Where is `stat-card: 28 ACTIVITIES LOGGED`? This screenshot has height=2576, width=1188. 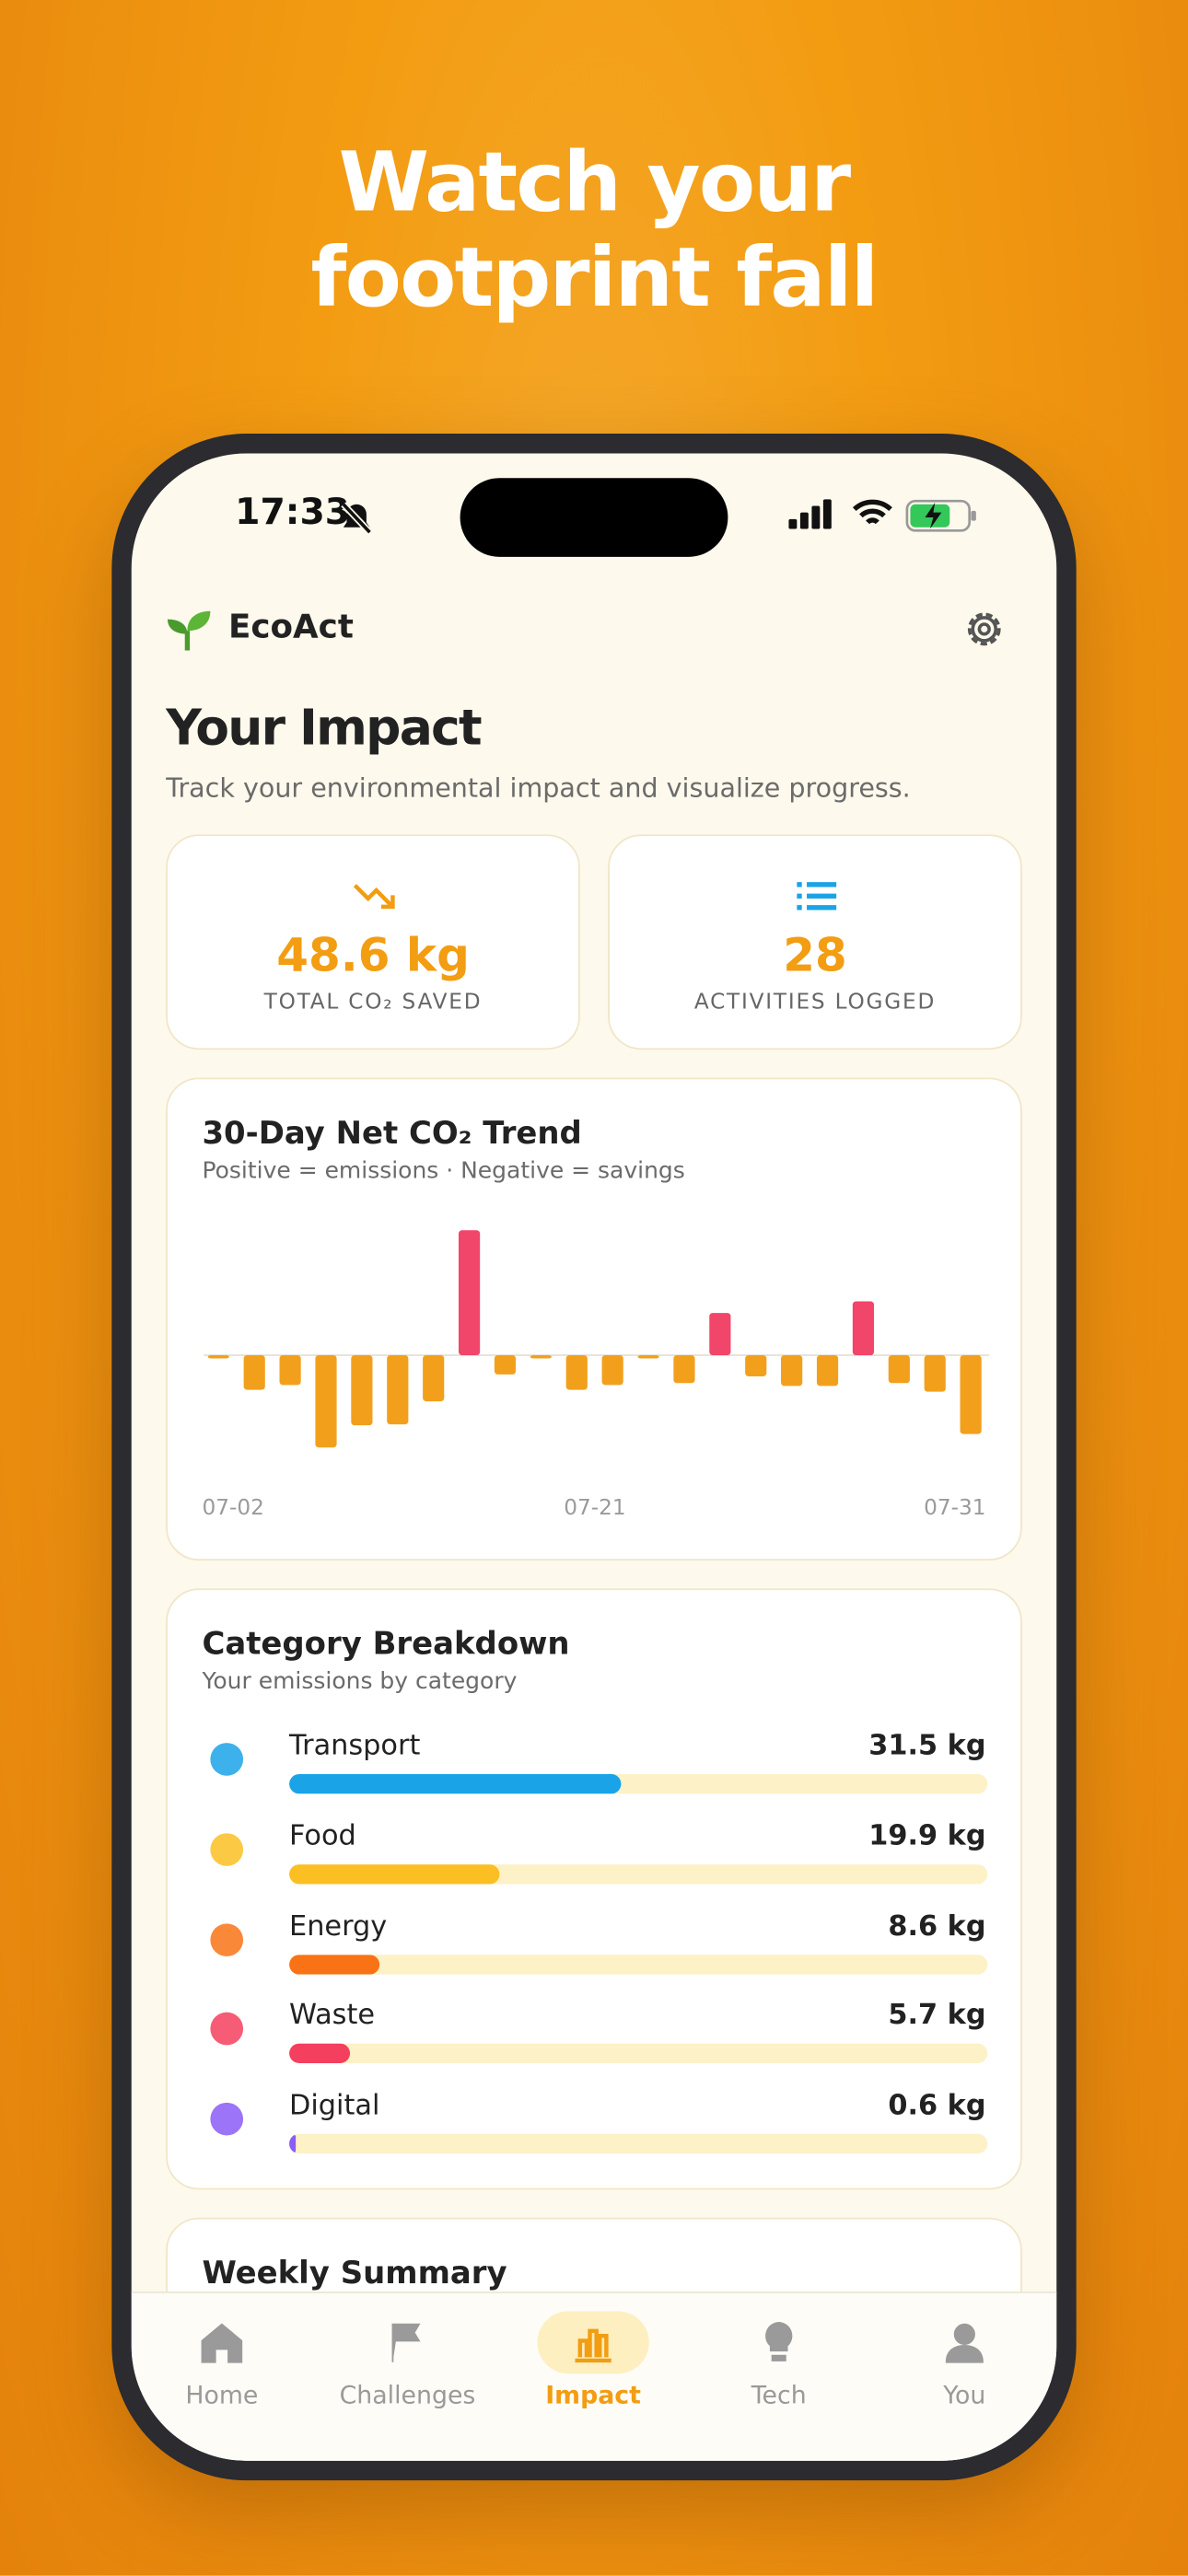
stat-card: 28 ACTIVITIES LOGGED is located at coordinates (815, 942).